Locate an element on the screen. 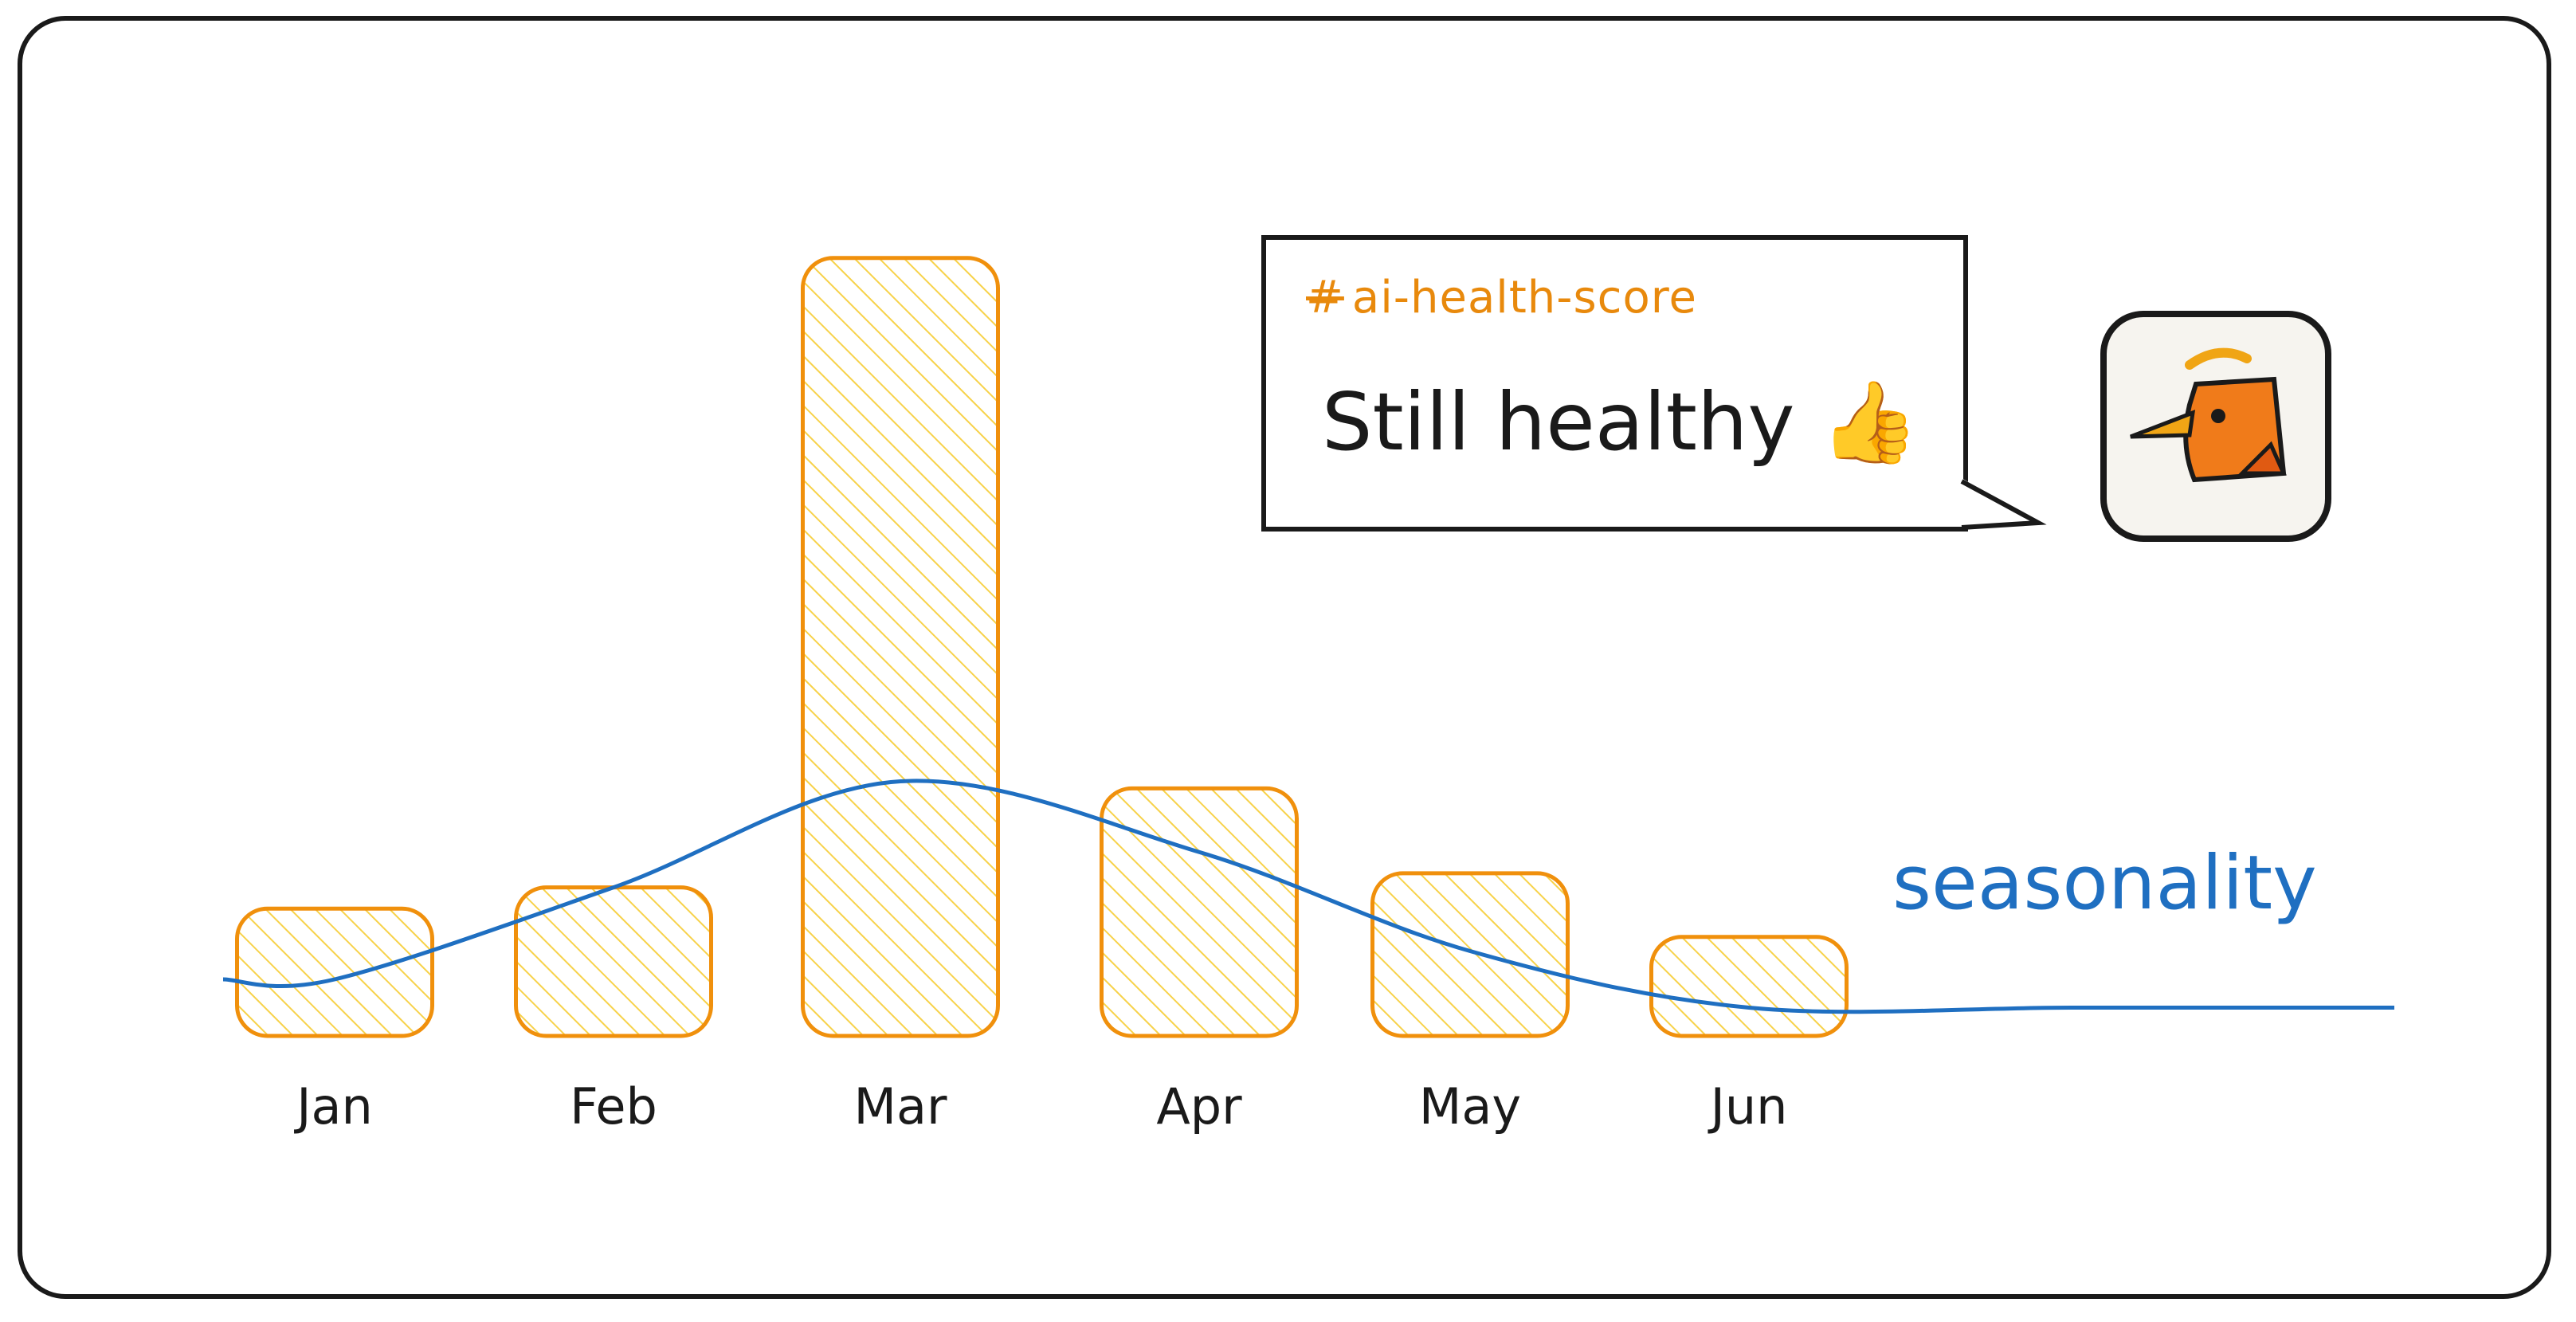  x-tick-jun: Jun is located at coordinates (1748, 1106).